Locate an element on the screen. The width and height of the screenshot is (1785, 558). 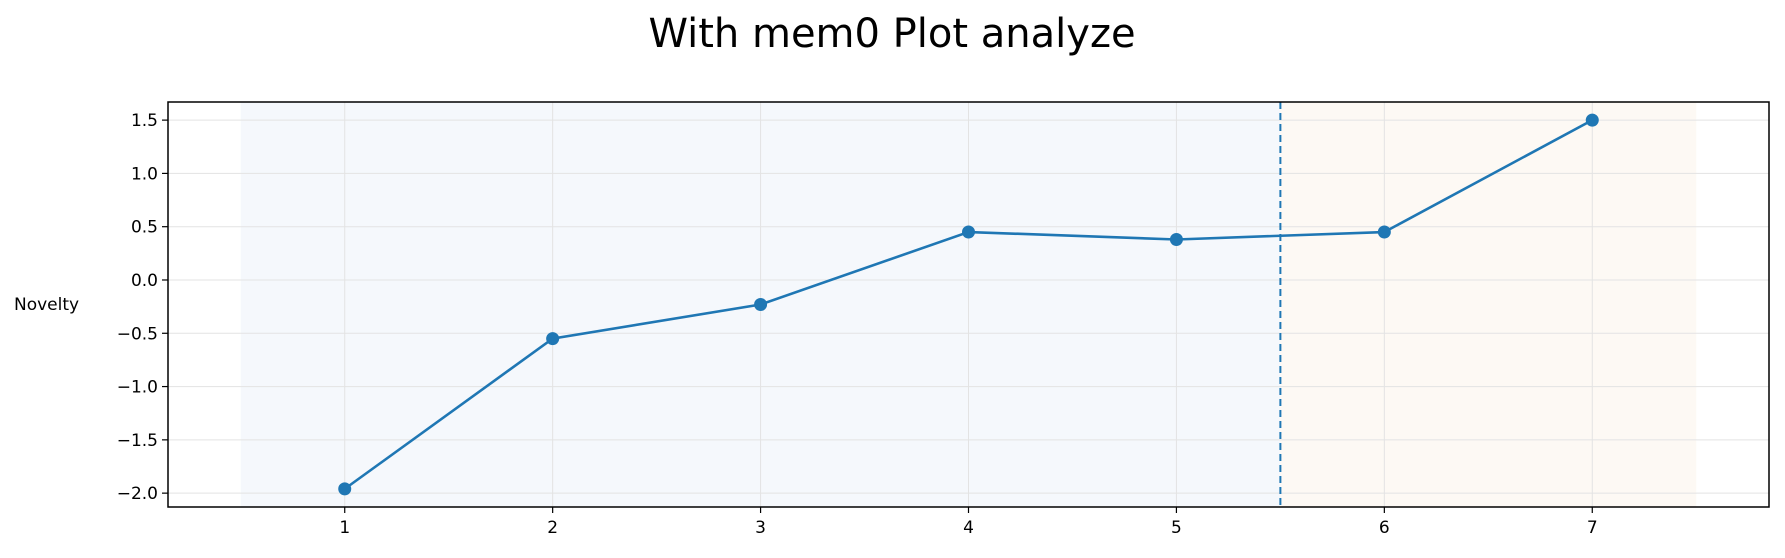
x-tick-label: 1 is located at coordinates (344, 528).